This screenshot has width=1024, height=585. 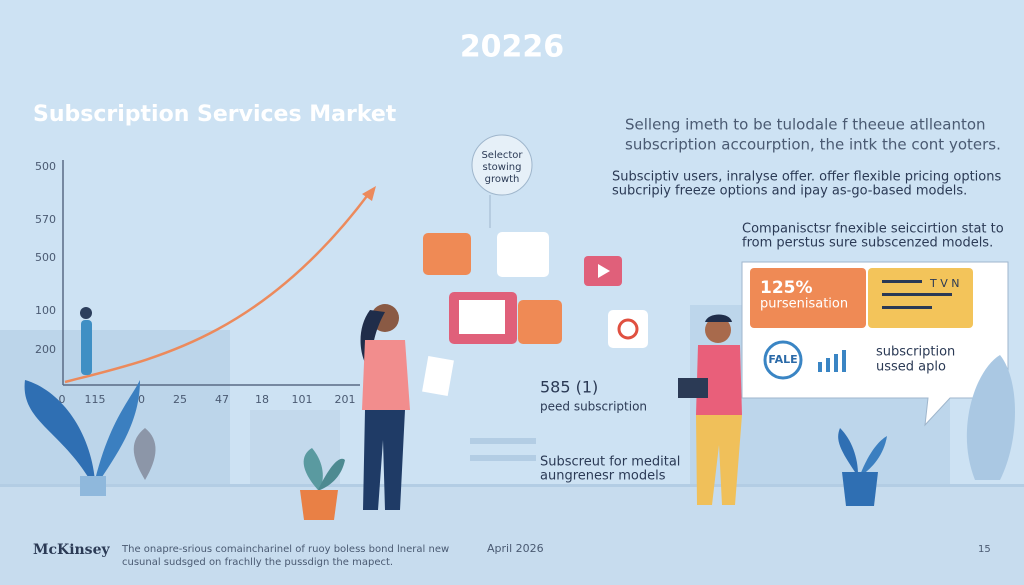 What do you see at coordinates (502, 179) in the screenshot?
I see `bubble-text: growth` at bounding box center [502, 179].